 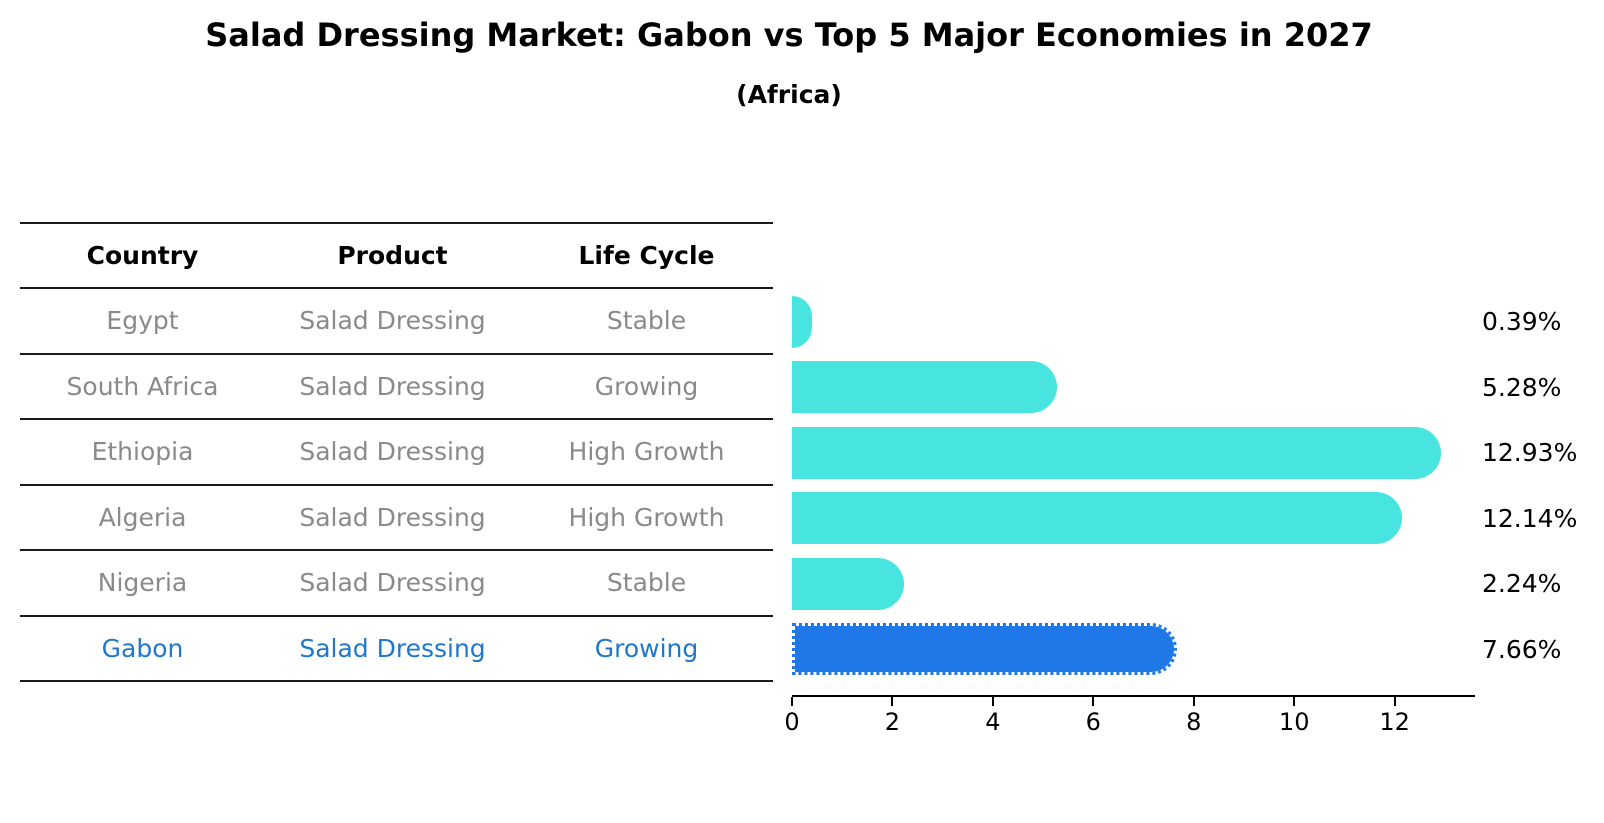 I want to click on bar-gabon, so click(x=984, y=649).